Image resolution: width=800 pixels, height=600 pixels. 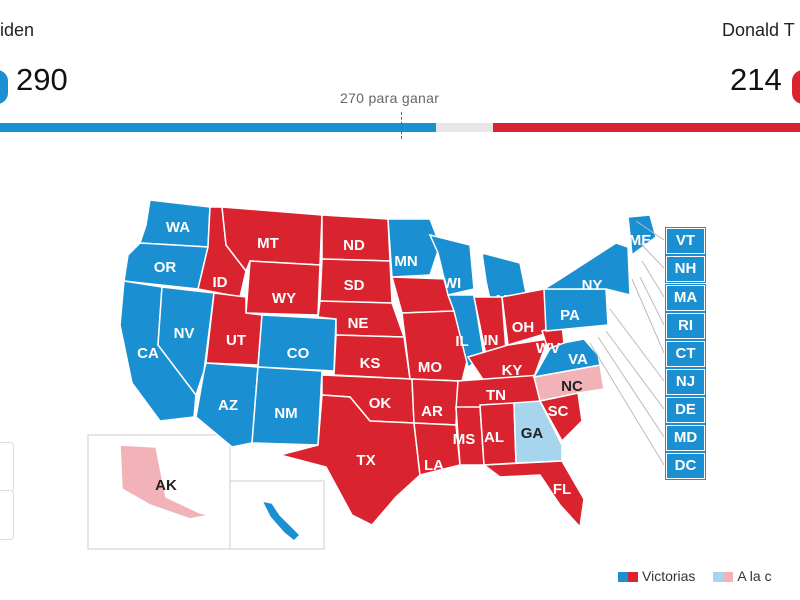 What do you see at coordinates (236, 340) in the screenshot?
I see `state-label-ut: UT` at bounding box center [236, 340].